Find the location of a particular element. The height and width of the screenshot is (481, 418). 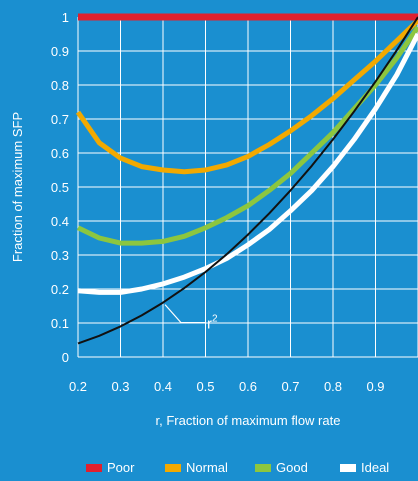

x-tick-label: 0.2 is located at coordinates (78, 386).